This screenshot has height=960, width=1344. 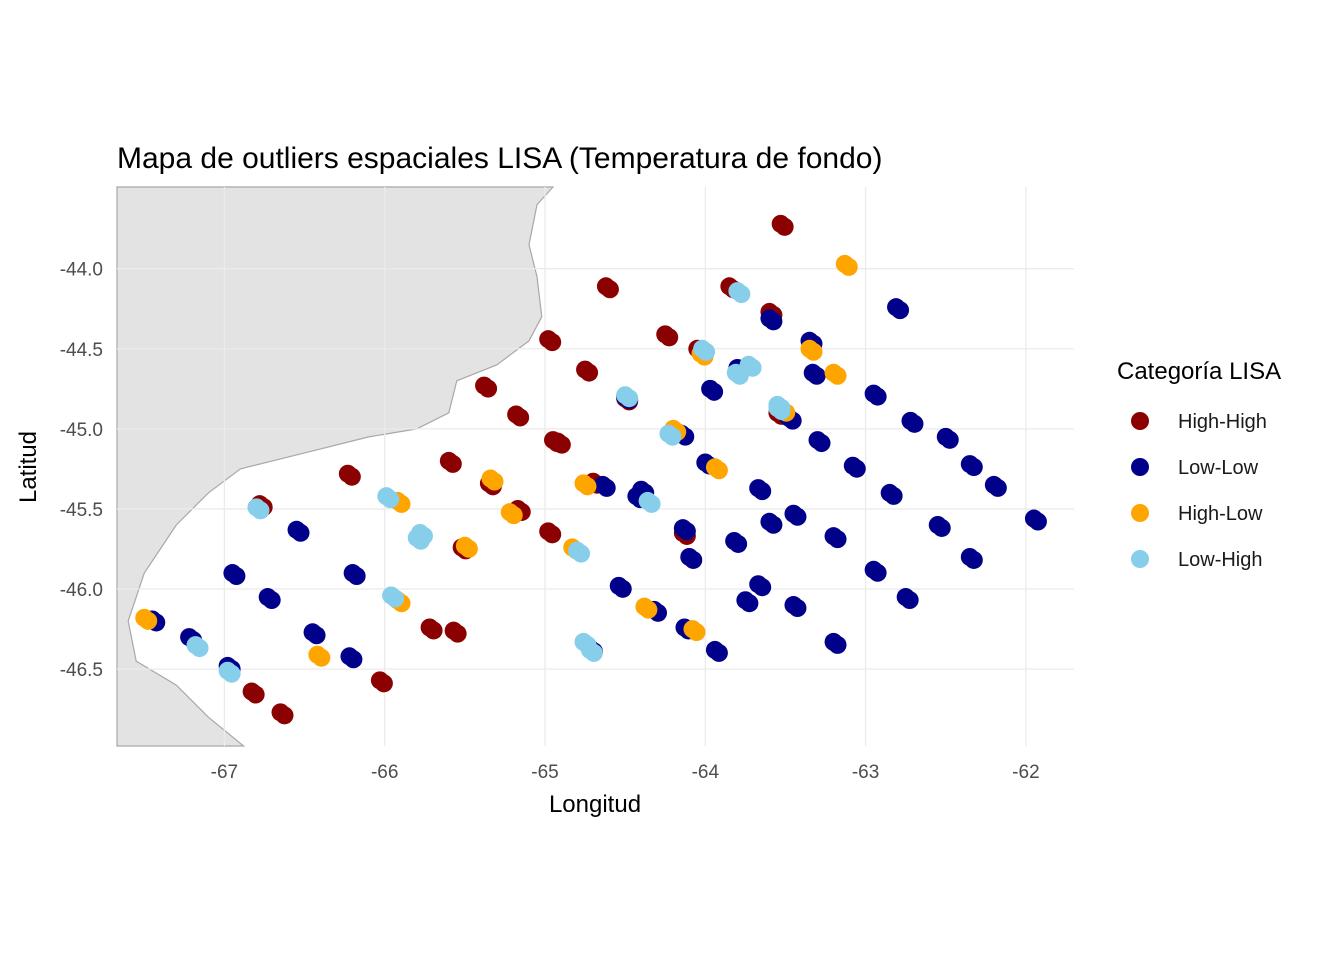 I want to click on legend-swatch-low-low, so click(x=1140, y=467).